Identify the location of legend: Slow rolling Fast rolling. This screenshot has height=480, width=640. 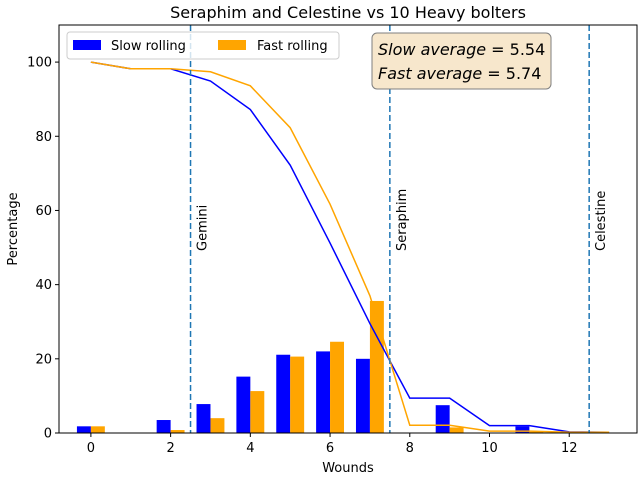
(203, 45).